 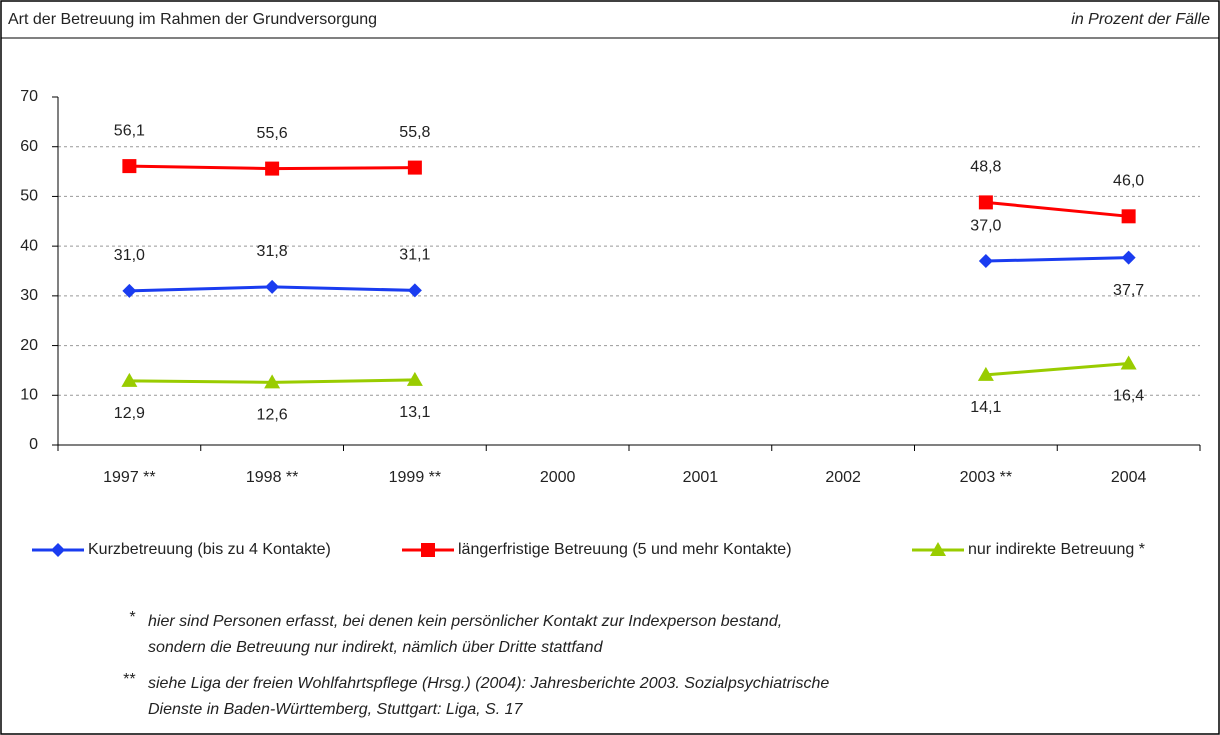 I want to click on y-tick-label: 20, so click(x=29, y=345).